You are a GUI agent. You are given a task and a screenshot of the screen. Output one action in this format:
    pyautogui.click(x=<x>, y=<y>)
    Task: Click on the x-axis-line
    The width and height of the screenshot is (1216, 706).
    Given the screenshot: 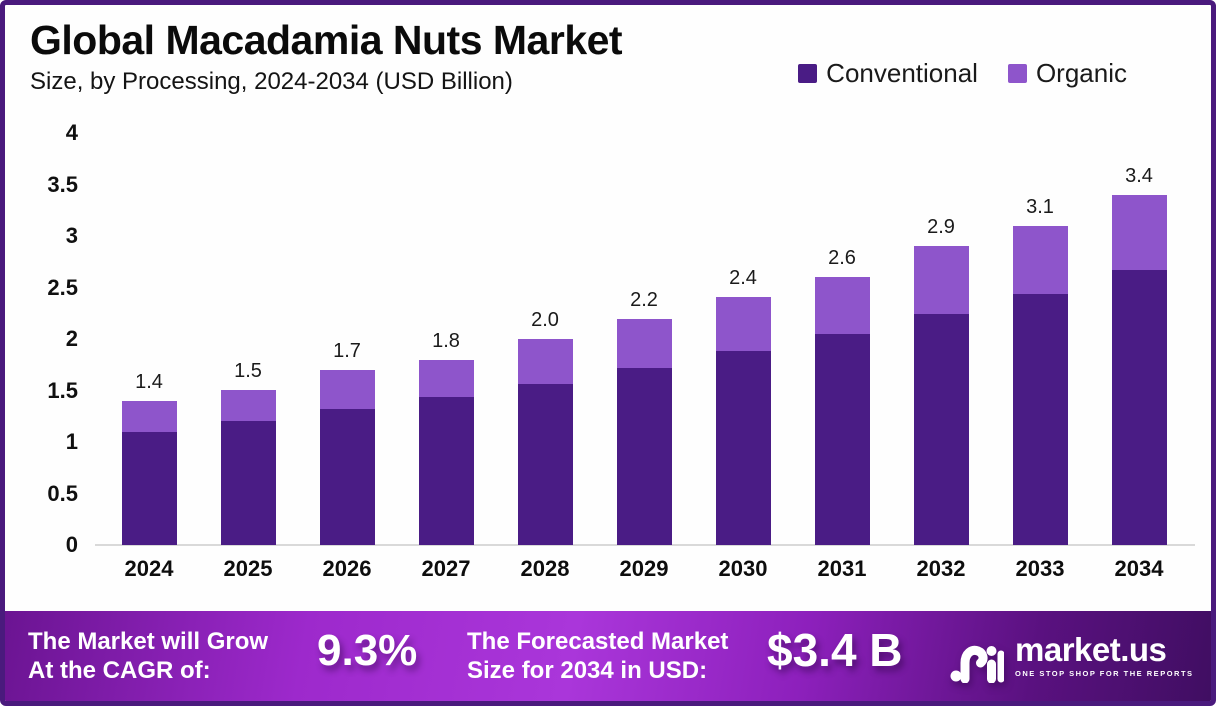 What is the action you would take?
    pyautogui.click(x=645, y=545)
    